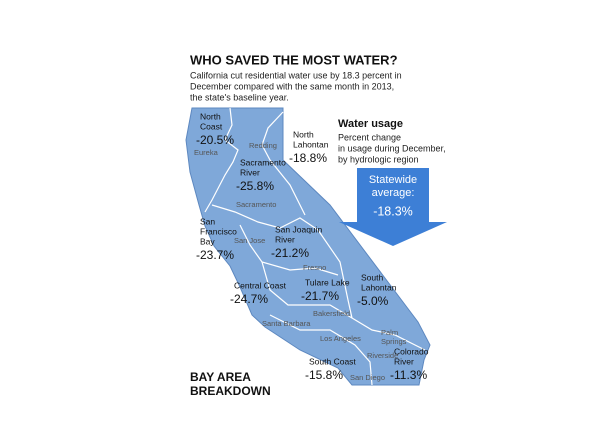  I want to click on city-label: Palm, so click(389, 332).